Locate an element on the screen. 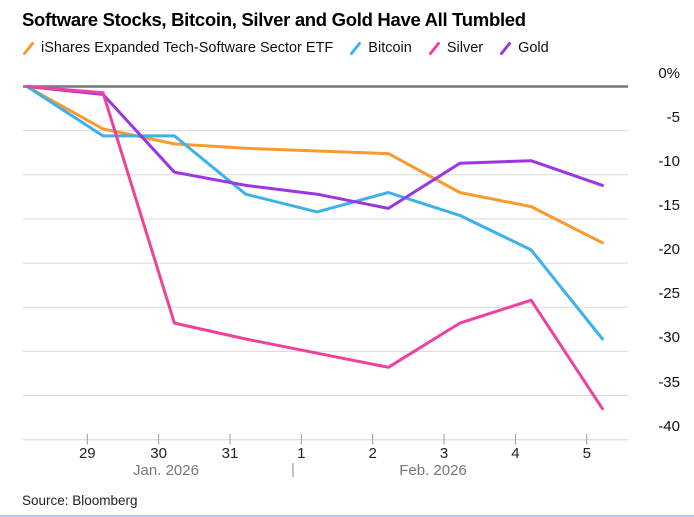 The height and width of the screenshot is (517, 694). legend-item-silver: Silver is located at coordinates (455, 48).